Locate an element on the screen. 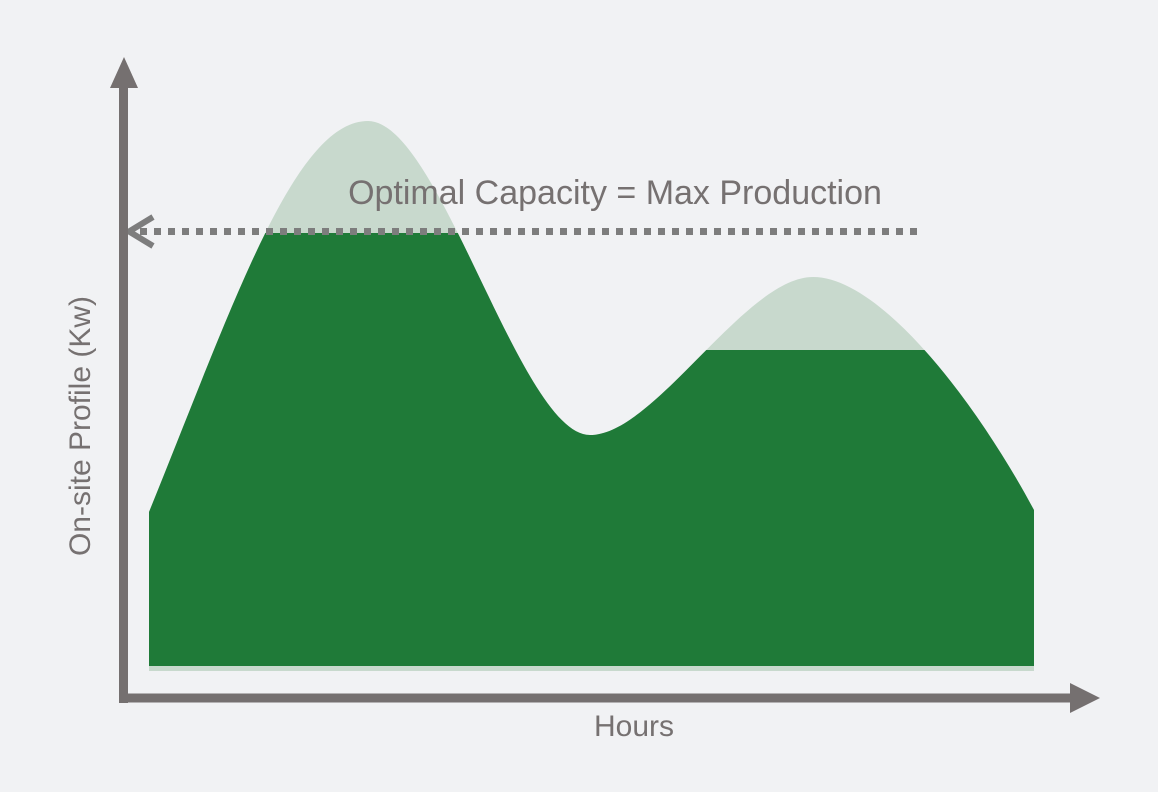 The width and height of the screenshot is (1158, 792). y-axis-line is located at coordinates (123, 394).